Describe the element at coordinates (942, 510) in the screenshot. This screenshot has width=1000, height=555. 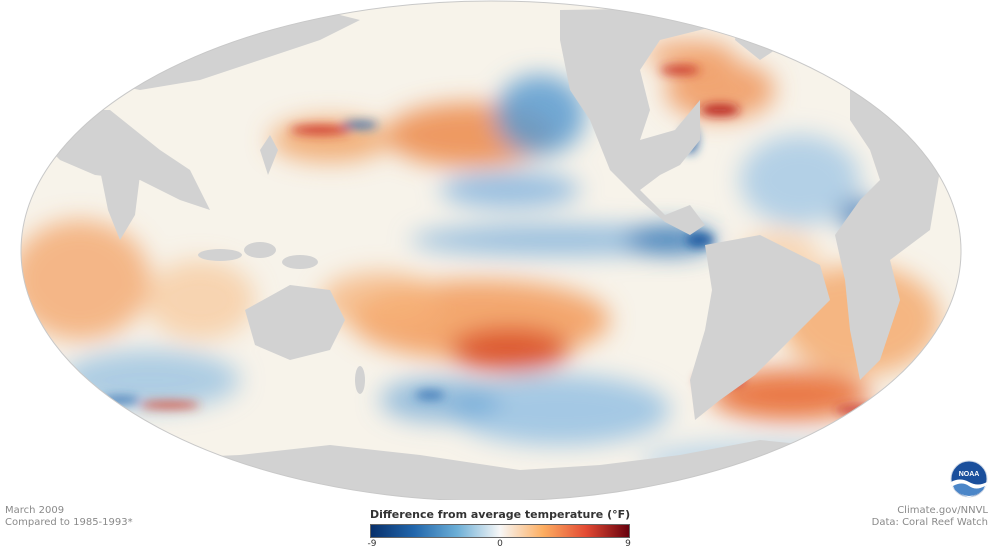
I see `credit-label: Climate.gov/NNVL` at that location.